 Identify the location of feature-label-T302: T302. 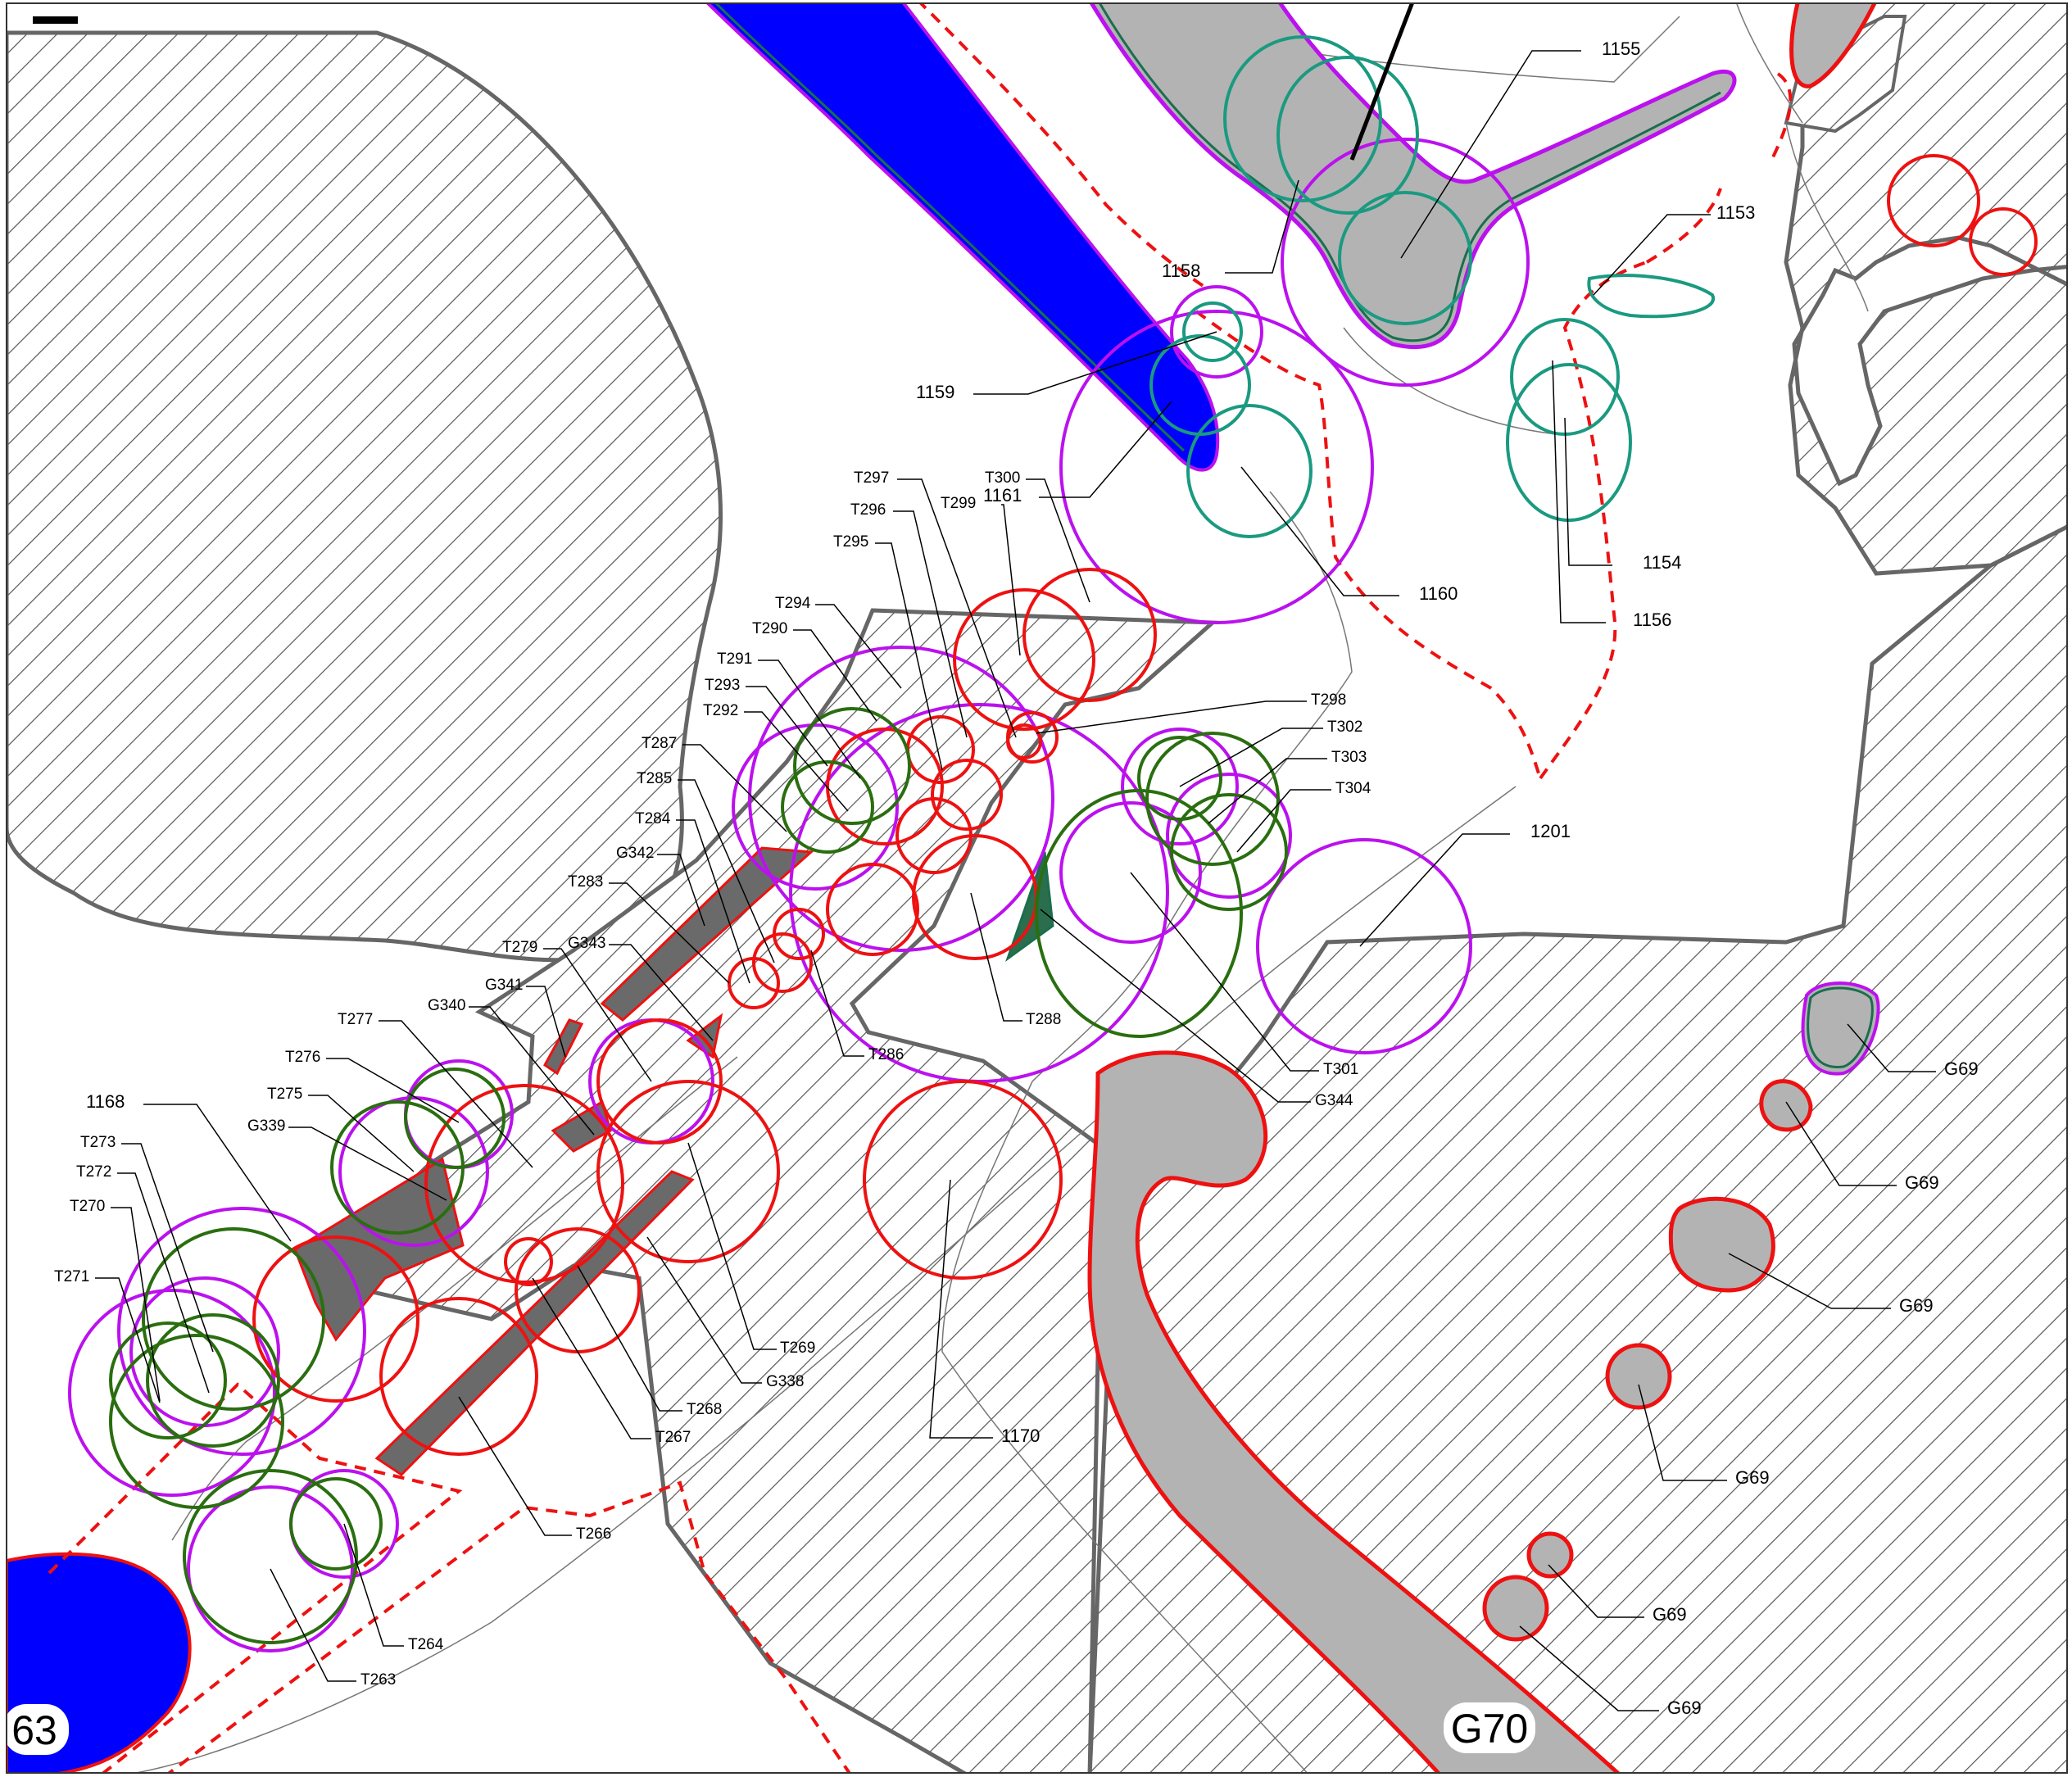
(1344, 727).